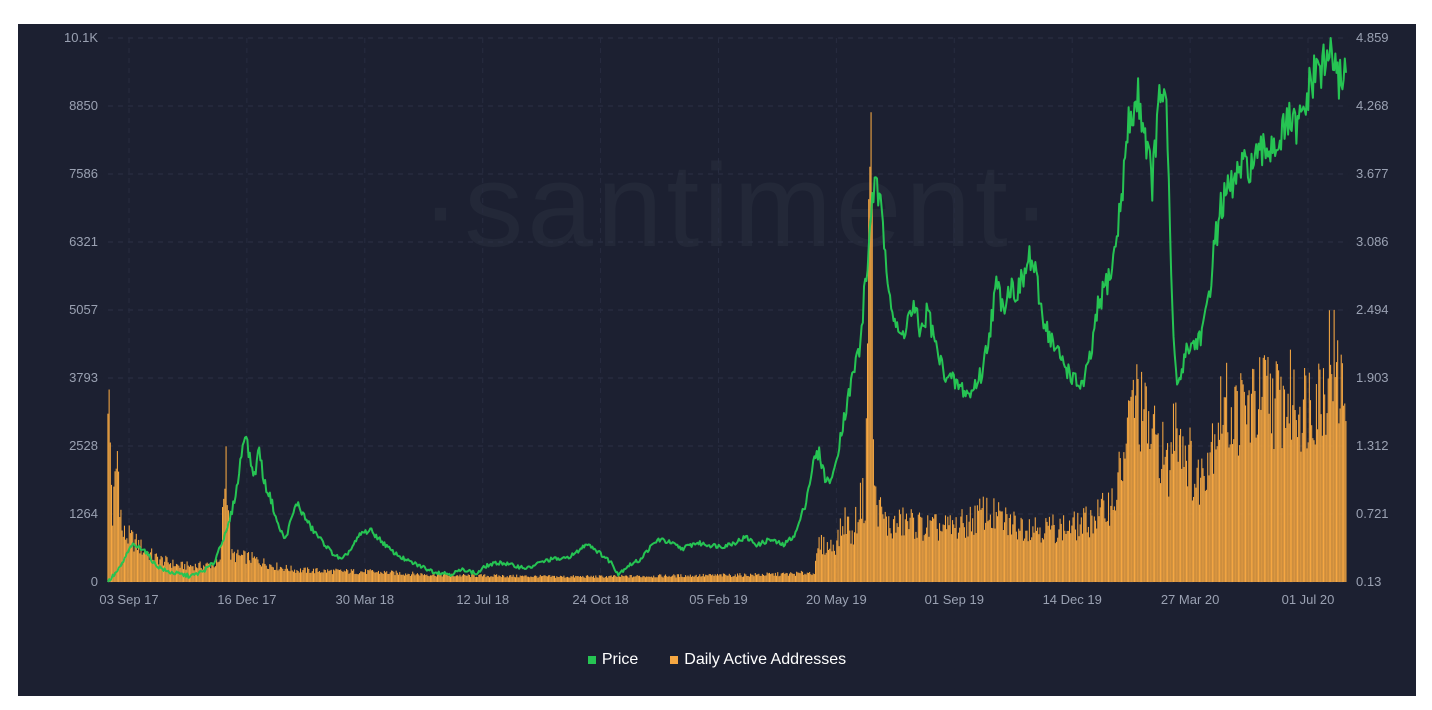  Describe the element at coordinates (83, 513) in the screenshot. I see `y-left-tick-label: 1264` at that location.